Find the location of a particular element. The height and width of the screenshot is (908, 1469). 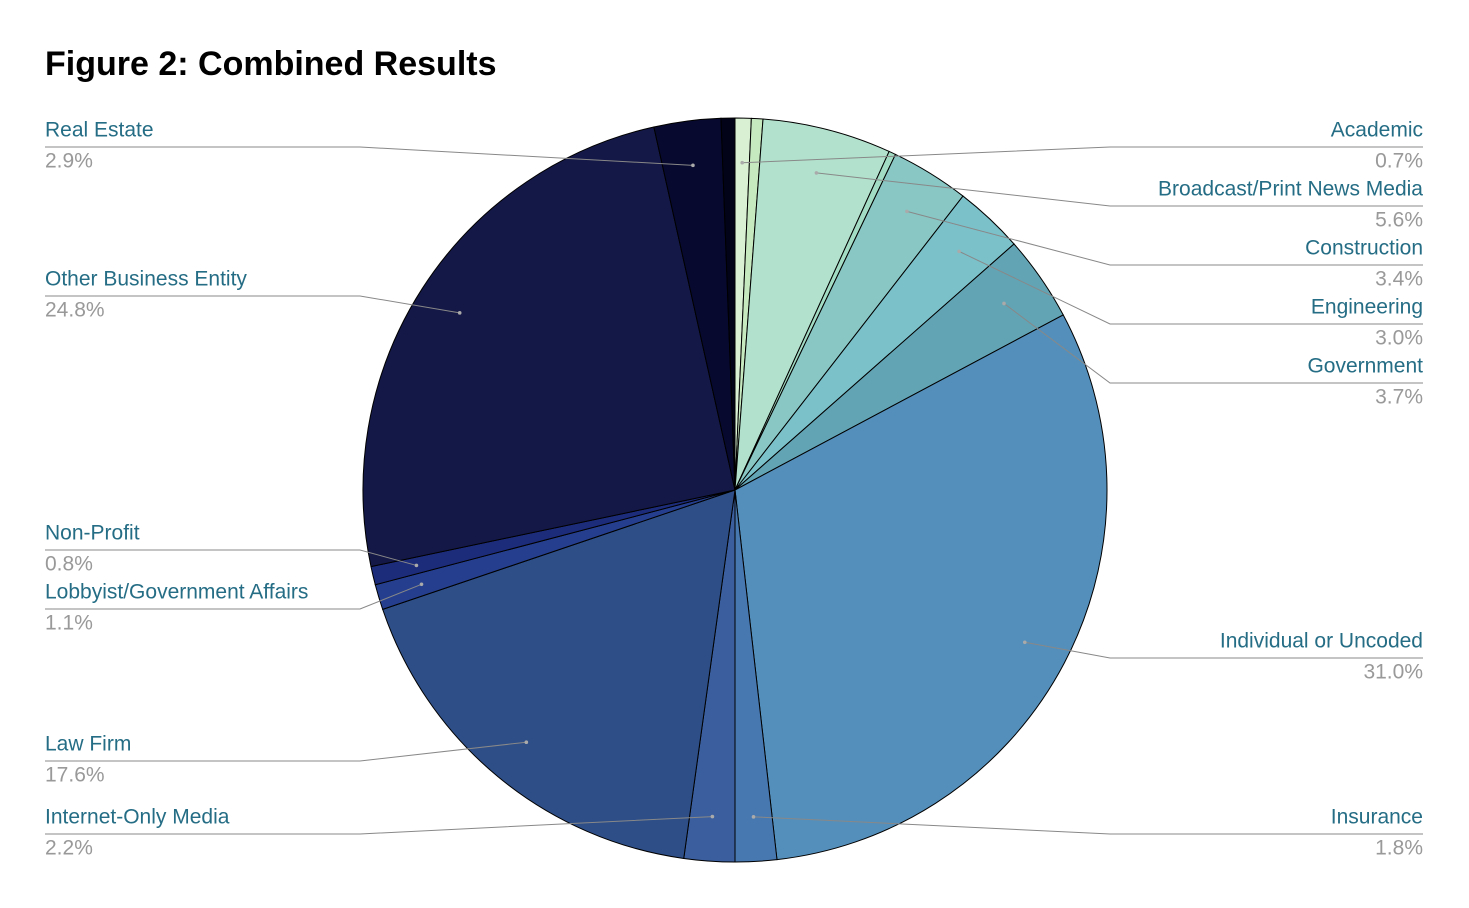

legend-label: Government is located at coordinates (1365, 366).